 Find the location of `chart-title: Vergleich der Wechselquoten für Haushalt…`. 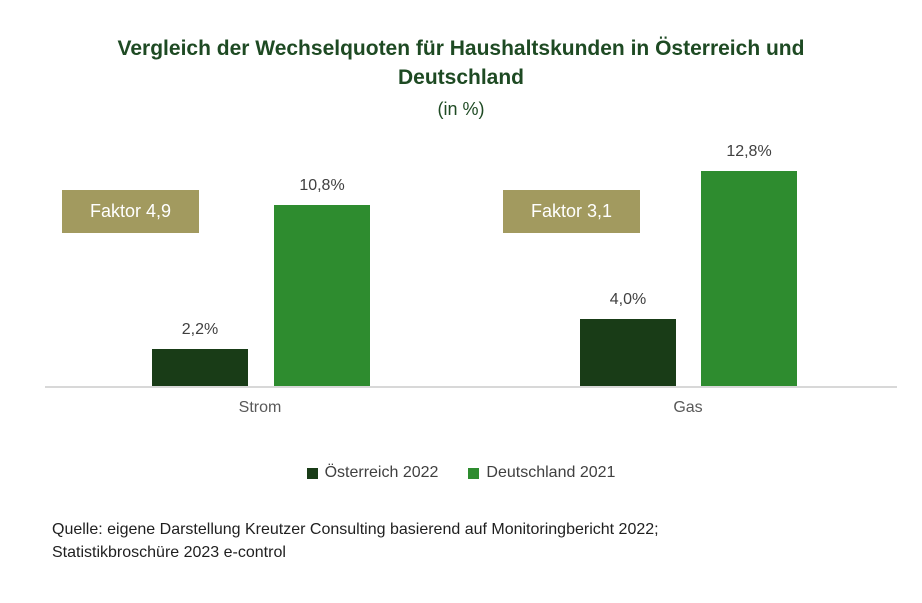

chart-title: Vergleich der Wechselquoten für Haushalt… is located at coordinates (461, 63).